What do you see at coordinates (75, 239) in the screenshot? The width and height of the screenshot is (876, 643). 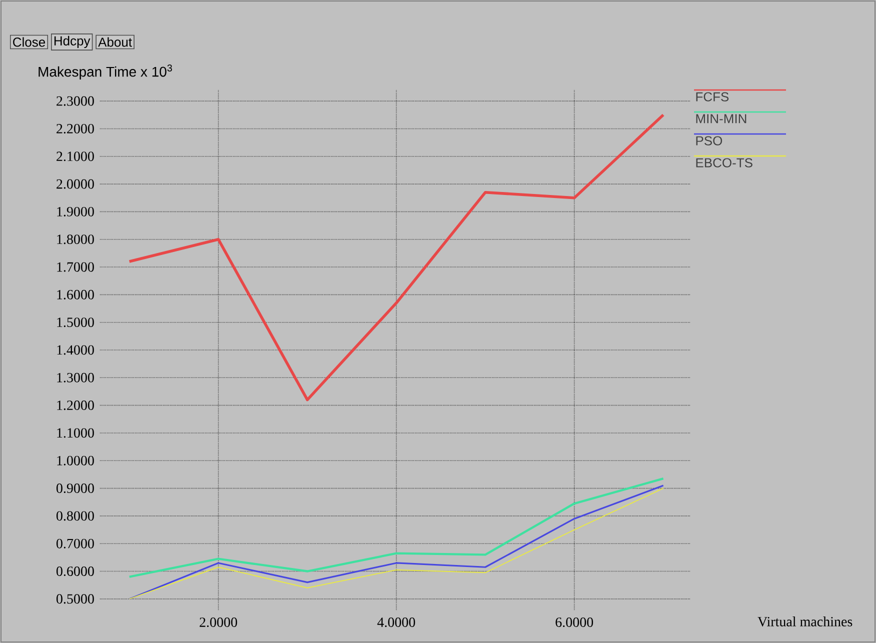 I see `y-tick-label: 1.8000` at bounding box center [75, 239].